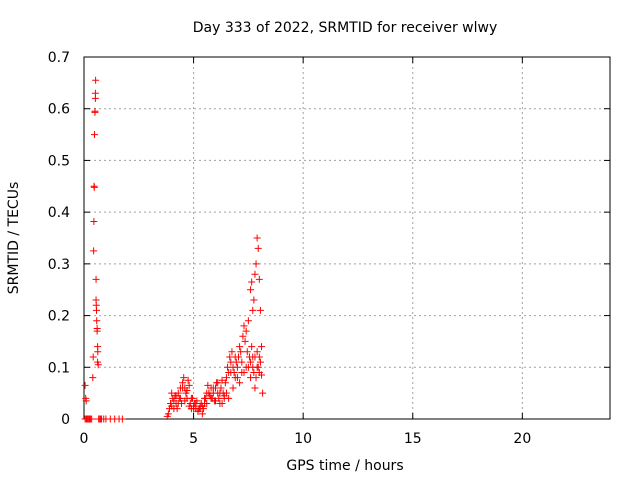 The width and height of the screenshot is (640, 480). What do you see at coordinates (344, 466) in the screenshot?
I see `x-axis-label: GPS time / hours` at bounding box center [344, 466].